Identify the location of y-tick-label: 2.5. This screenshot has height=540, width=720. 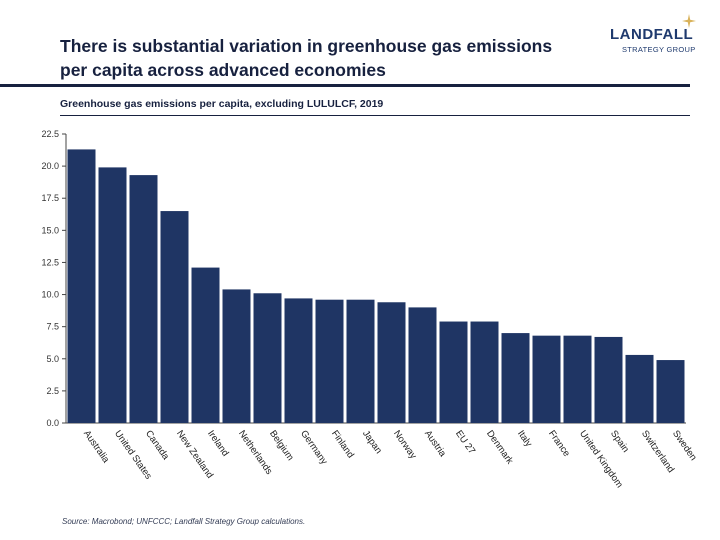
(52, 391).